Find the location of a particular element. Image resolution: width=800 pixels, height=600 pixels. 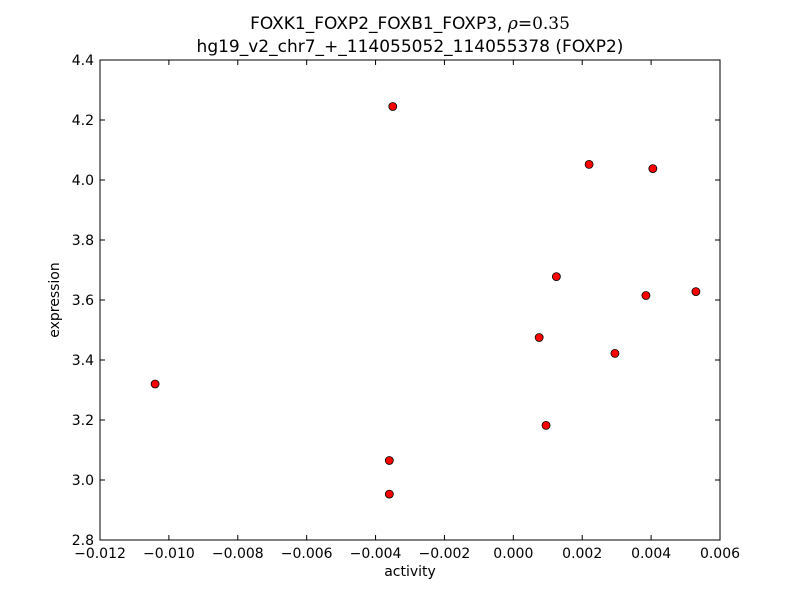

y-tick-label: 3.6 is located at coordinates (83, 301).